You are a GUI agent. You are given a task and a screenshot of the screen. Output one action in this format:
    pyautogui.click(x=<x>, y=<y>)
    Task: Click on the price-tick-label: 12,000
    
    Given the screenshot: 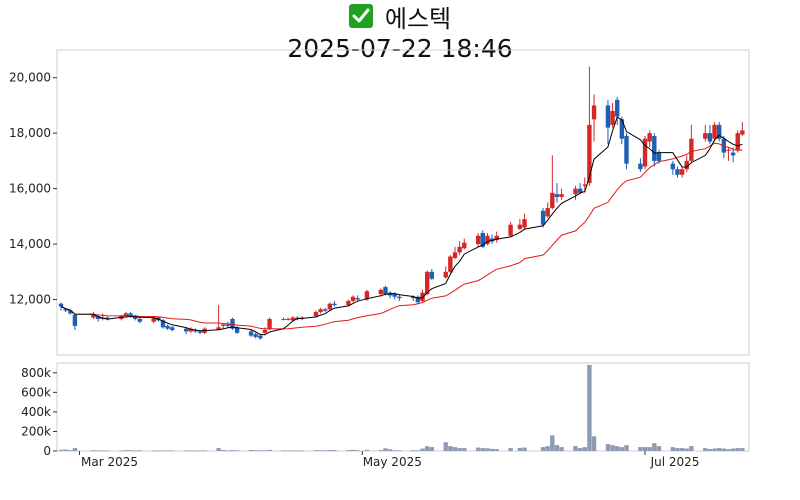 What is the action you would take?
    pyautogui.click(x=30, y=300)
    